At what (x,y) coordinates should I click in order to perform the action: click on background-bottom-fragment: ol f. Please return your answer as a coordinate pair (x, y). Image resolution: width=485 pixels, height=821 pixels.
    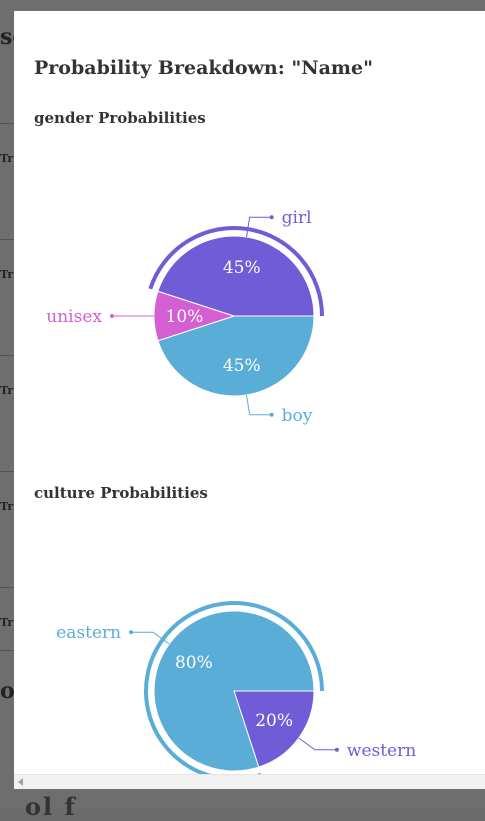
    Looking at the image, I should click on (51, 806).